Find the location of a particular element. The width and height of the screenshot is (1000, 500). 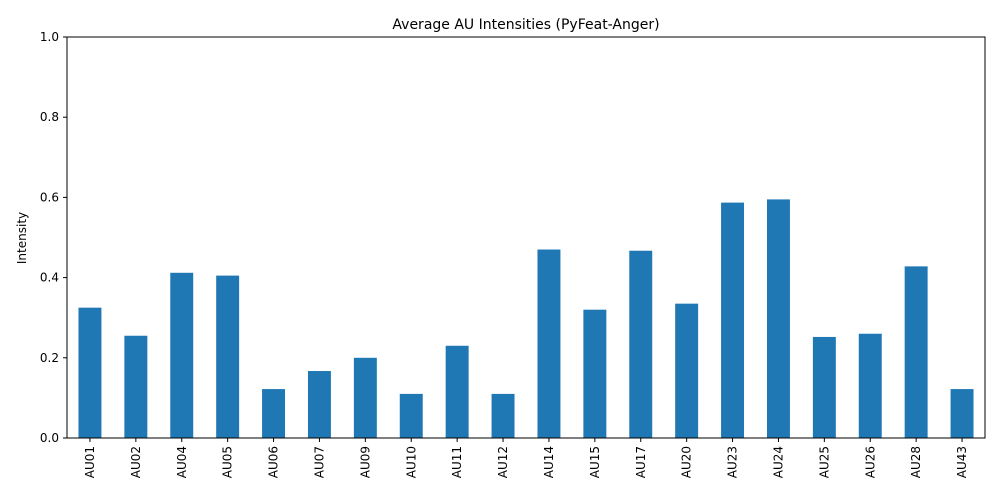

x-tick-label: AU17 is located at coordinates (641, 462).